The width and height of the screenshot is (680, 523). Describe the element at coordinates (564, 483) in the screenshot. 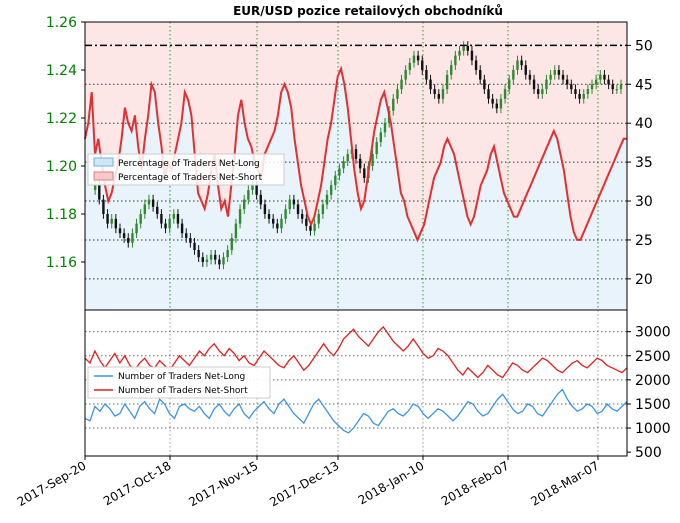

I see `date-tick-label: 2018-Mar-07` at that location.